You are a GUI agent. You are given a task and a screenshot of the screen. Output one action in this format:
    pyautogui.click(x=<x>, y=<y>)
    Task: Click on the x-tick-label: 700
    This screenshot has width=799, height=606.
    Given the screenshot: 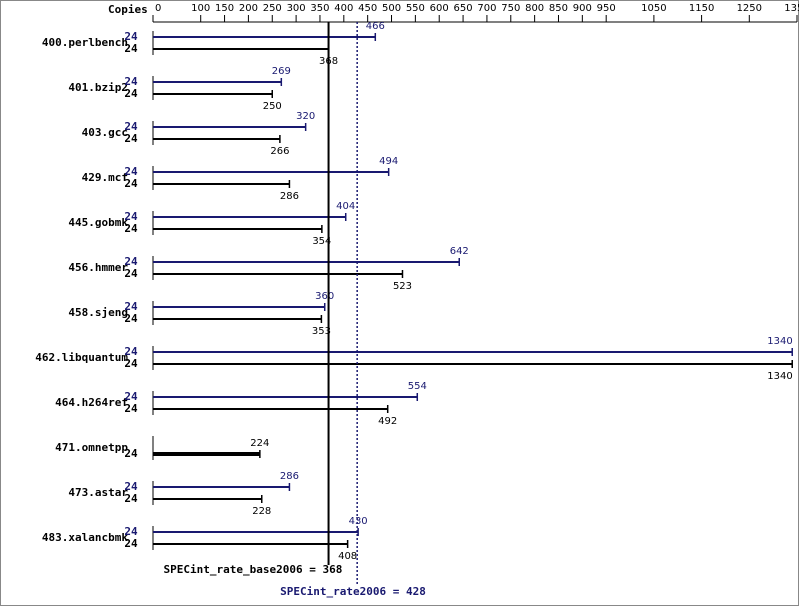 What is the action you would take?
    pyautogui.click(x=486, y=8)
    